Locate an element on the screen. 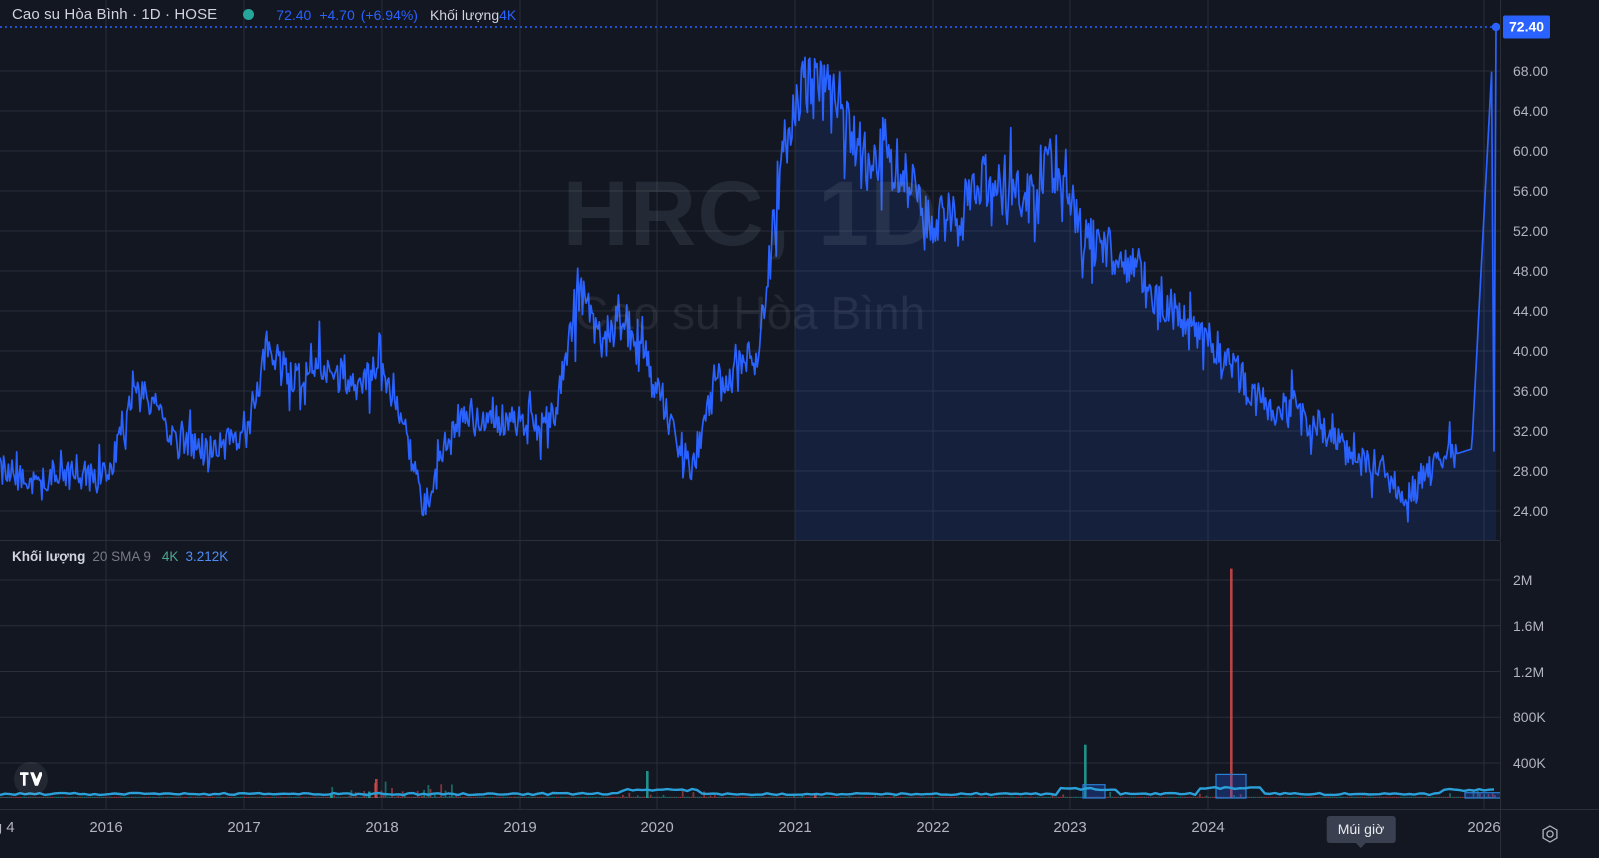 The height and width of the screenshot is (858, 1599). volume-axis-tick: 1.2M is located at coordinates (1529, 671).